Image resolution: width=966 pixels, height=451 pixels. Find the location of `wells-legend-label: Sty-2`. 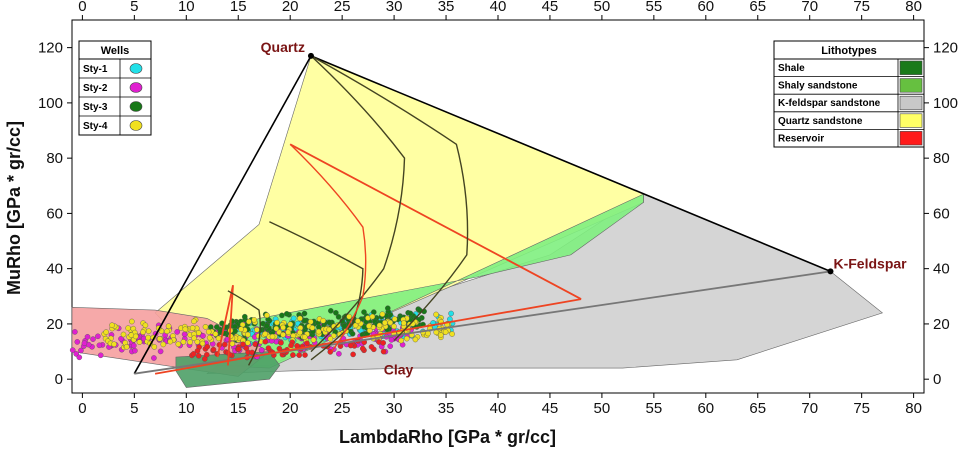

wells-legend-label: Sty-2 is located at coordinates (95, 88).